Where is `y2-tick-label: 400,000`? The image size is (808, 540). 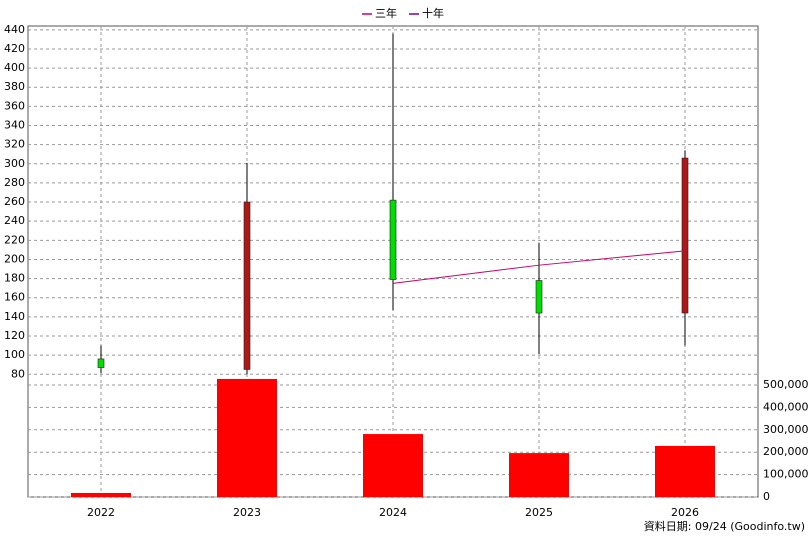 y2-tick-label: 400,000 is located at coordinates (785, 406).